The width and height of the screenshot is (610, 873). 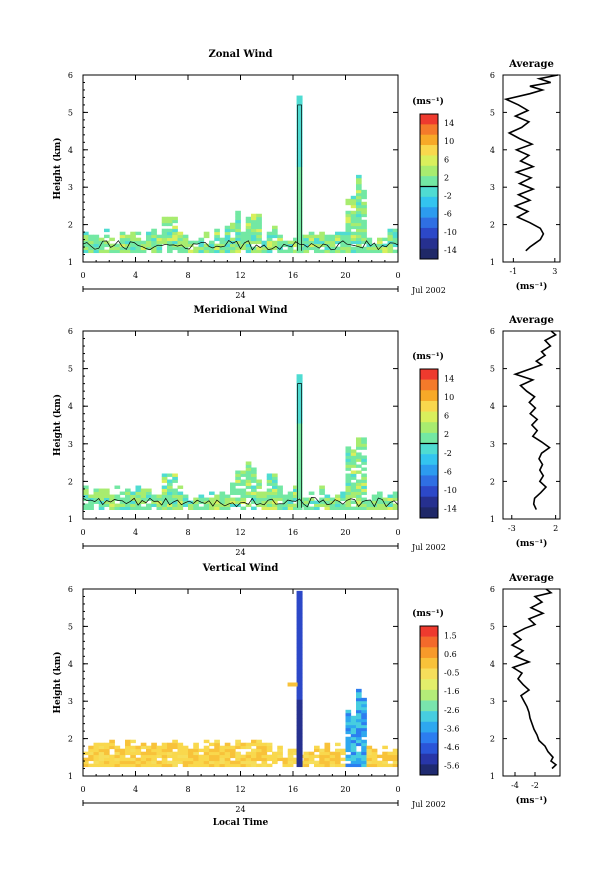 I want to click on colorbar-tick-label: 0.6, so click(x=450, y=654).